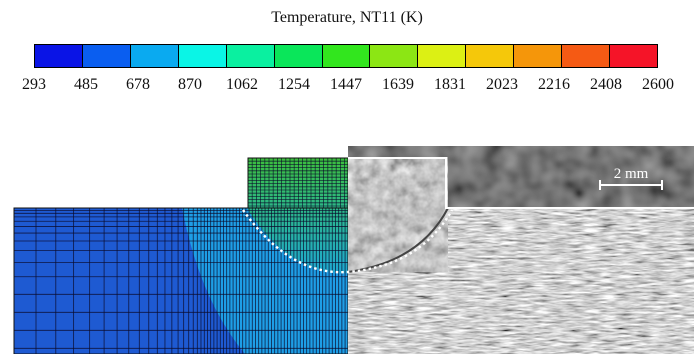 The width and height of the screenshot is (694, 354). I want to click on colorbar-tick-label: 2600, so click(658, 84).